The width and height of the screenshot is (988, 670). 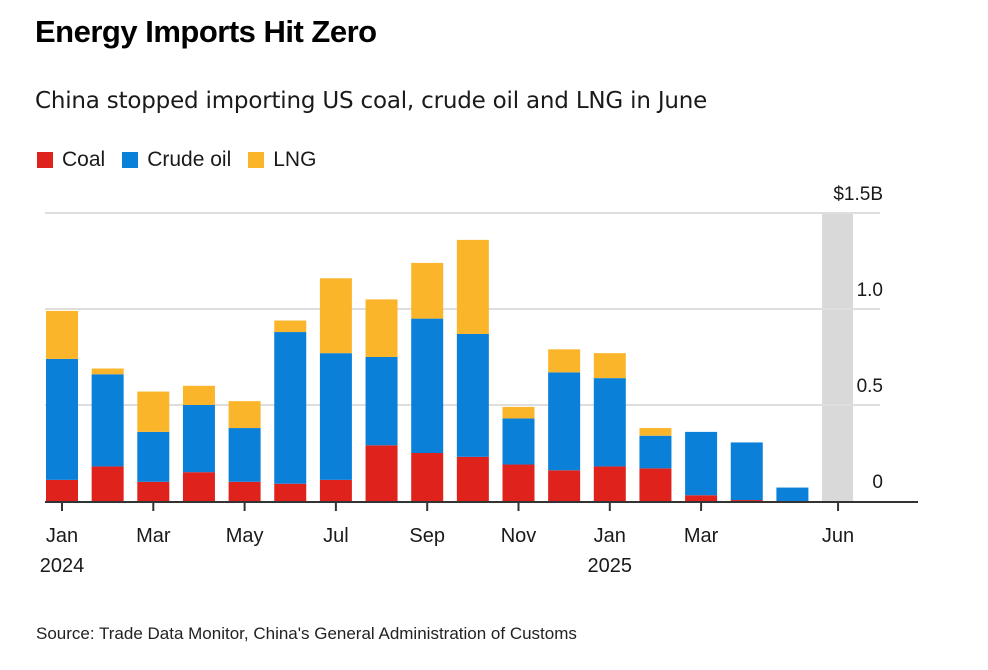 What do you see at coordinates (206, 31) in the screenshot?
I see `chart-title: Energy Imports Hit Zero` at bounding box center [206, 31].